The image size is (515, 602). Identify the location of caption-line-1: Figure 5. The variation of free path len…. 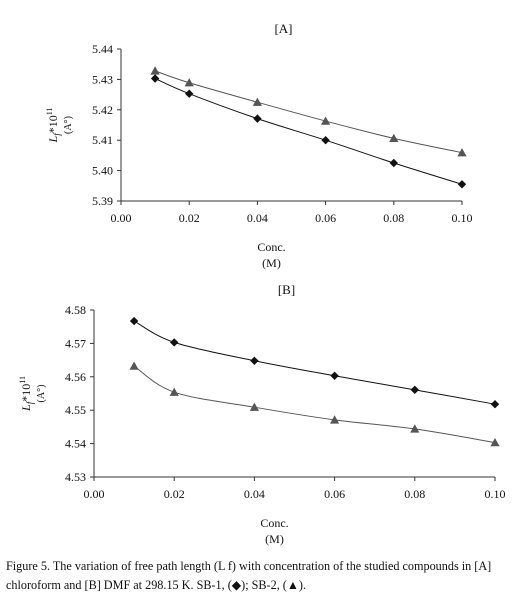
(249, 566).